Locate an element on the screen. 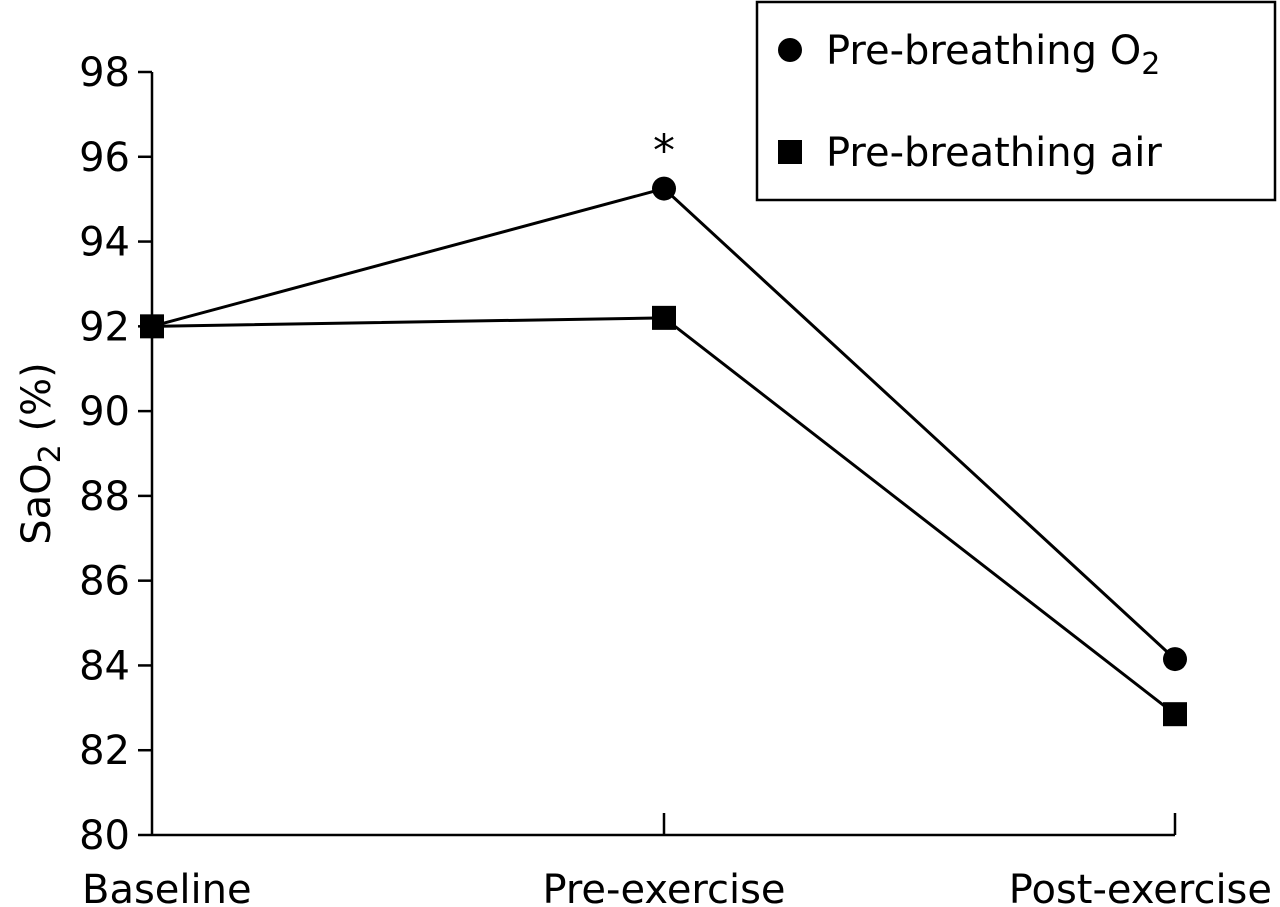  annotation-layer: * is located at coordinates (664, 151).